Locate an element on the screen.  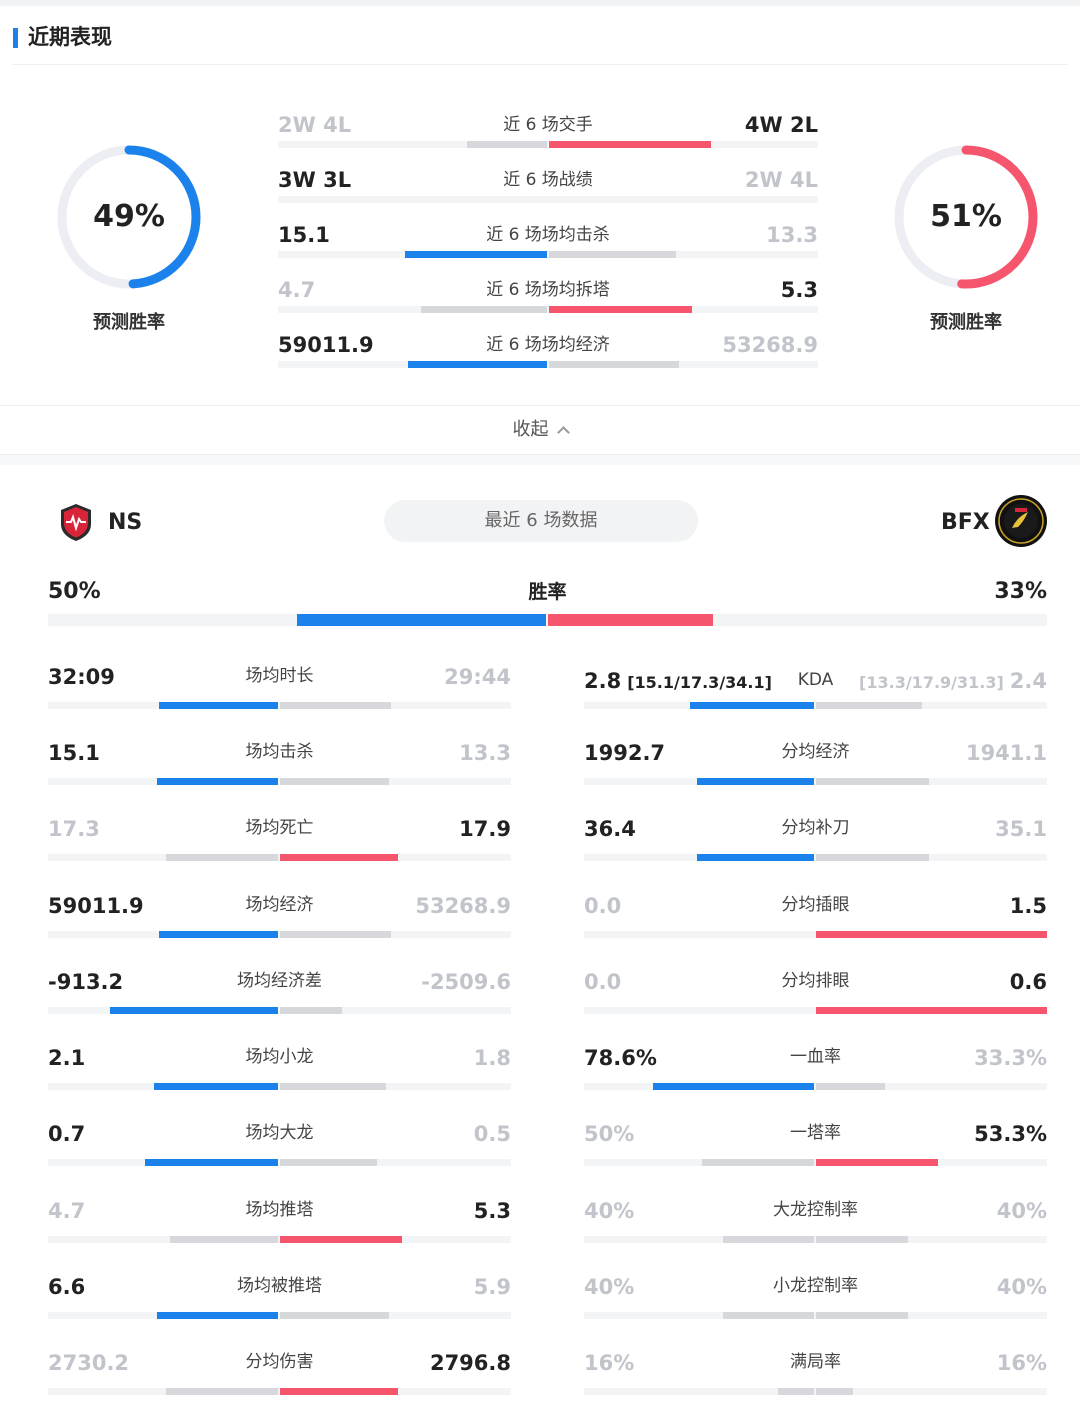
left-donut-arc is located at coordinates (129, 217).